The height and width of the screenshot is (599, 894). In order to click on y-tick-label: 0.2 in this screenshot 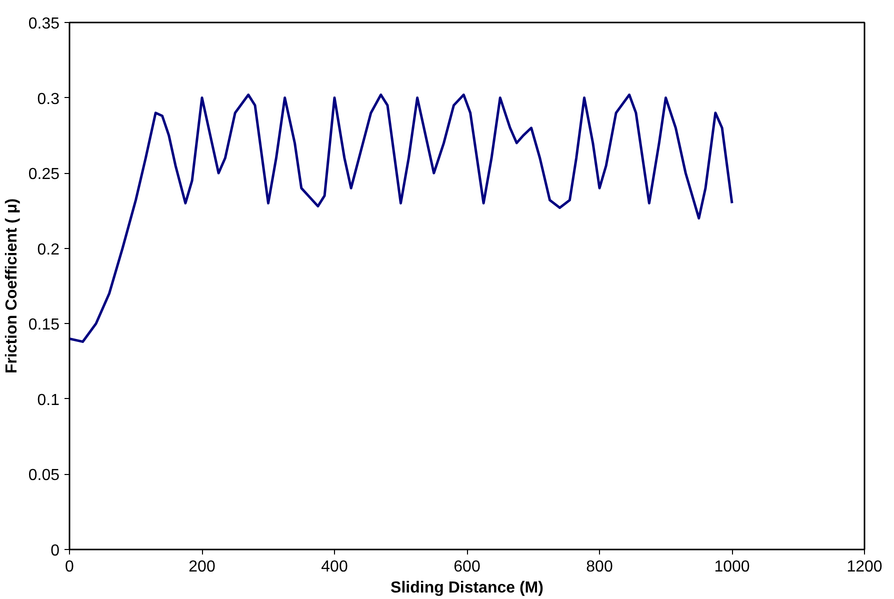, I will do `click(48, 249)`.